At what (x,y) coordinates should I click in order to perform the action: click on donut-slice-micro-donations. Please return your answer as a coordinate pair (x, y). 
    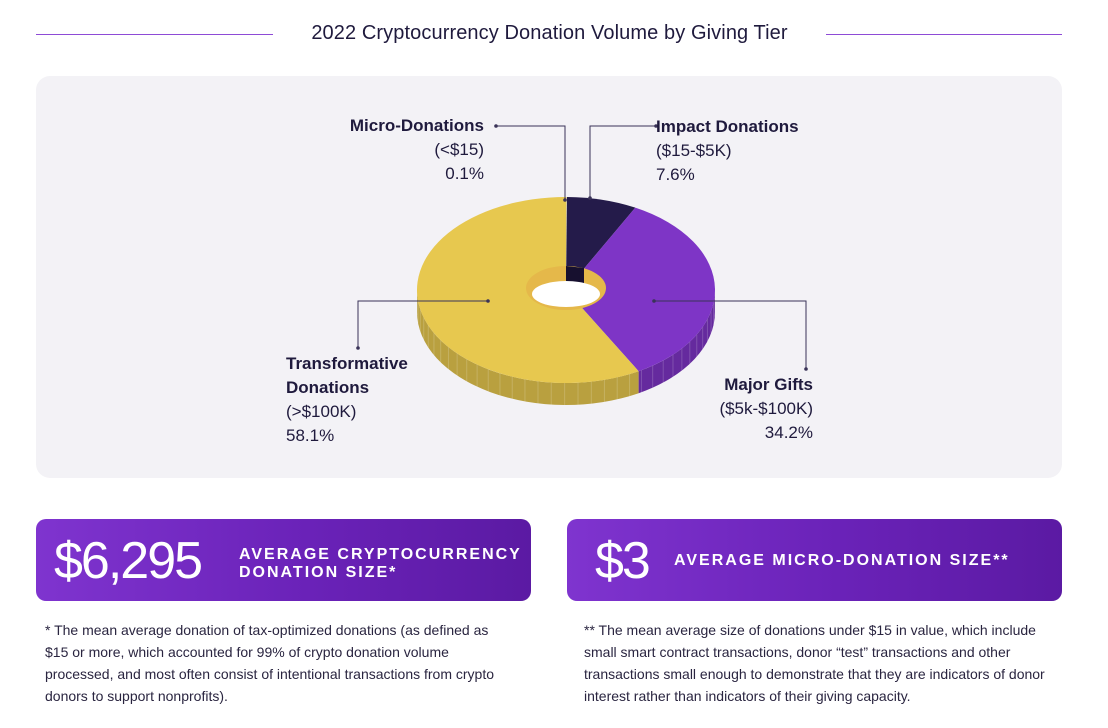
    Looking at the image, I should click on (566, 243).